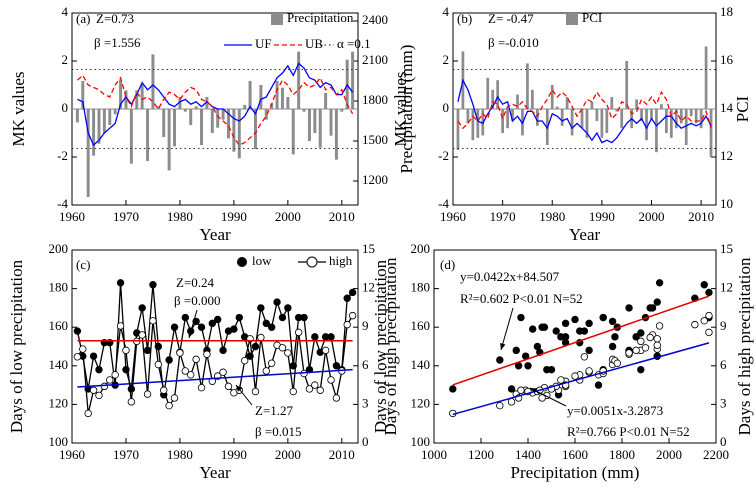  What do you see at coordinates (446, 11) in the screenshot?
I see `y-tick-label: 4` at bounding box center [446, 11].